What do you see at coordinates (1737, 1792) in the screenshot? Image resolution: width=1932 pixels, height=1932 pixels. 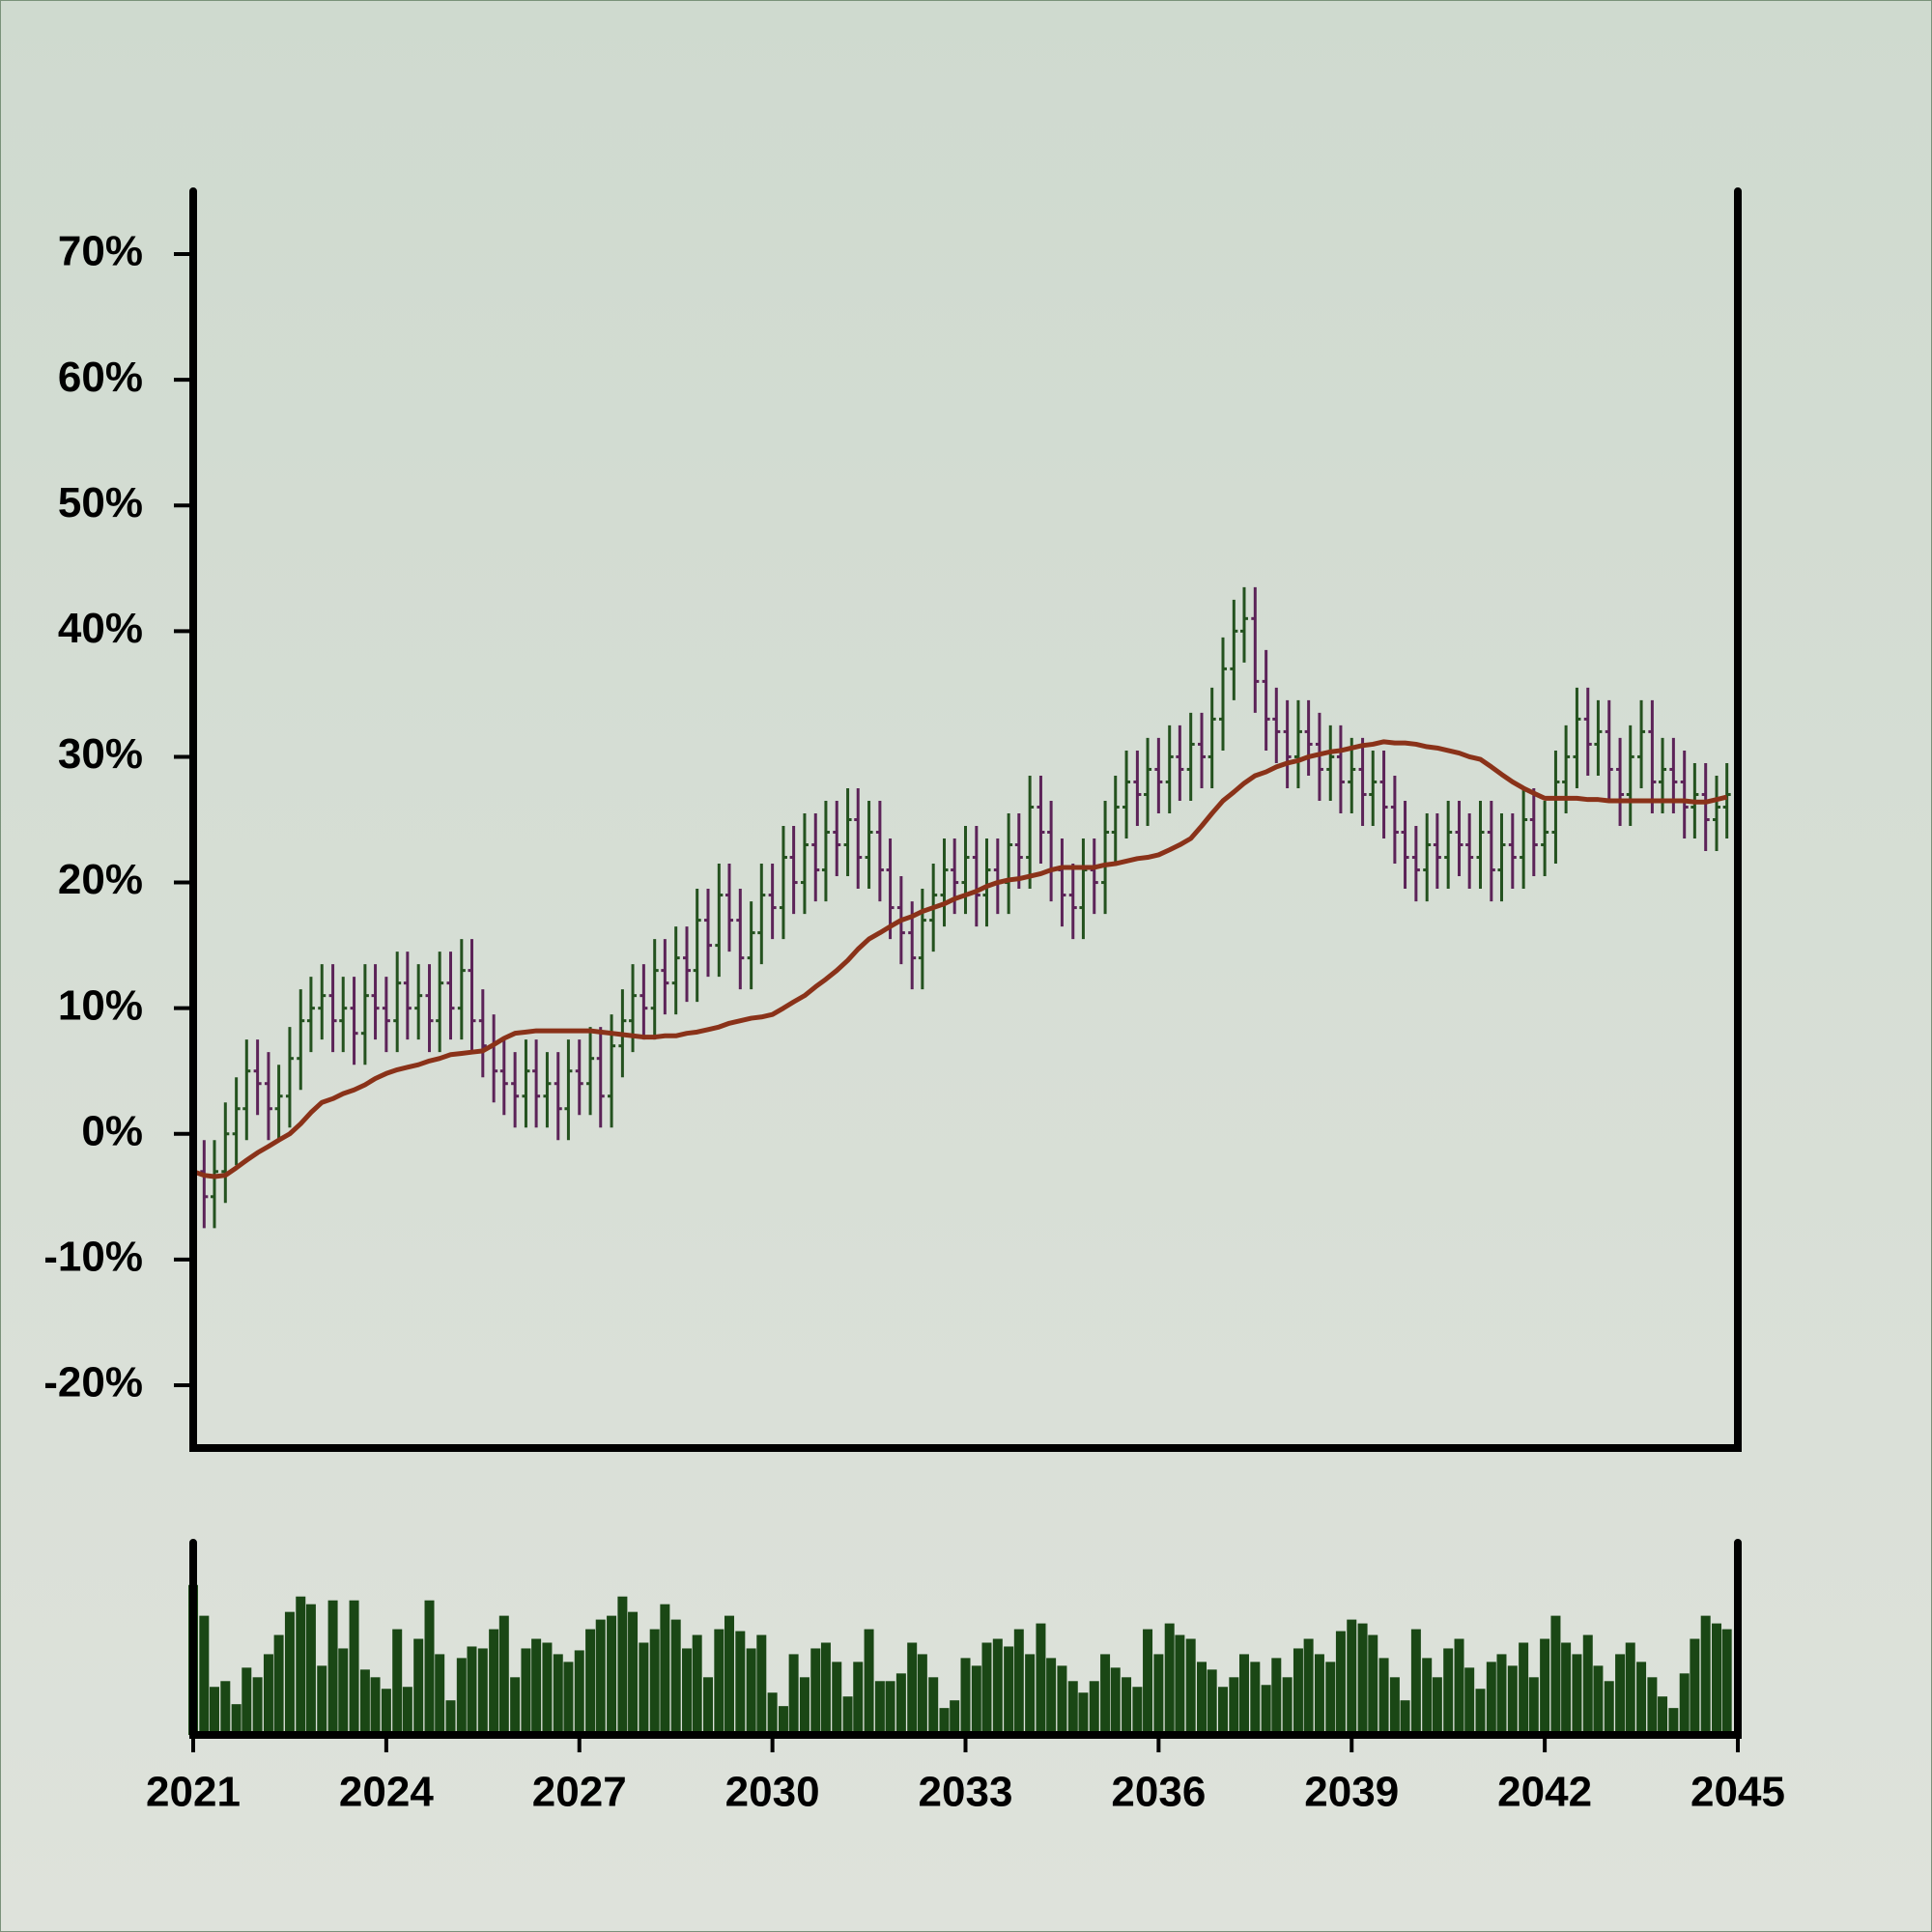 I see `x-tick-label: 2045` at bounding box center [1737, 1792].